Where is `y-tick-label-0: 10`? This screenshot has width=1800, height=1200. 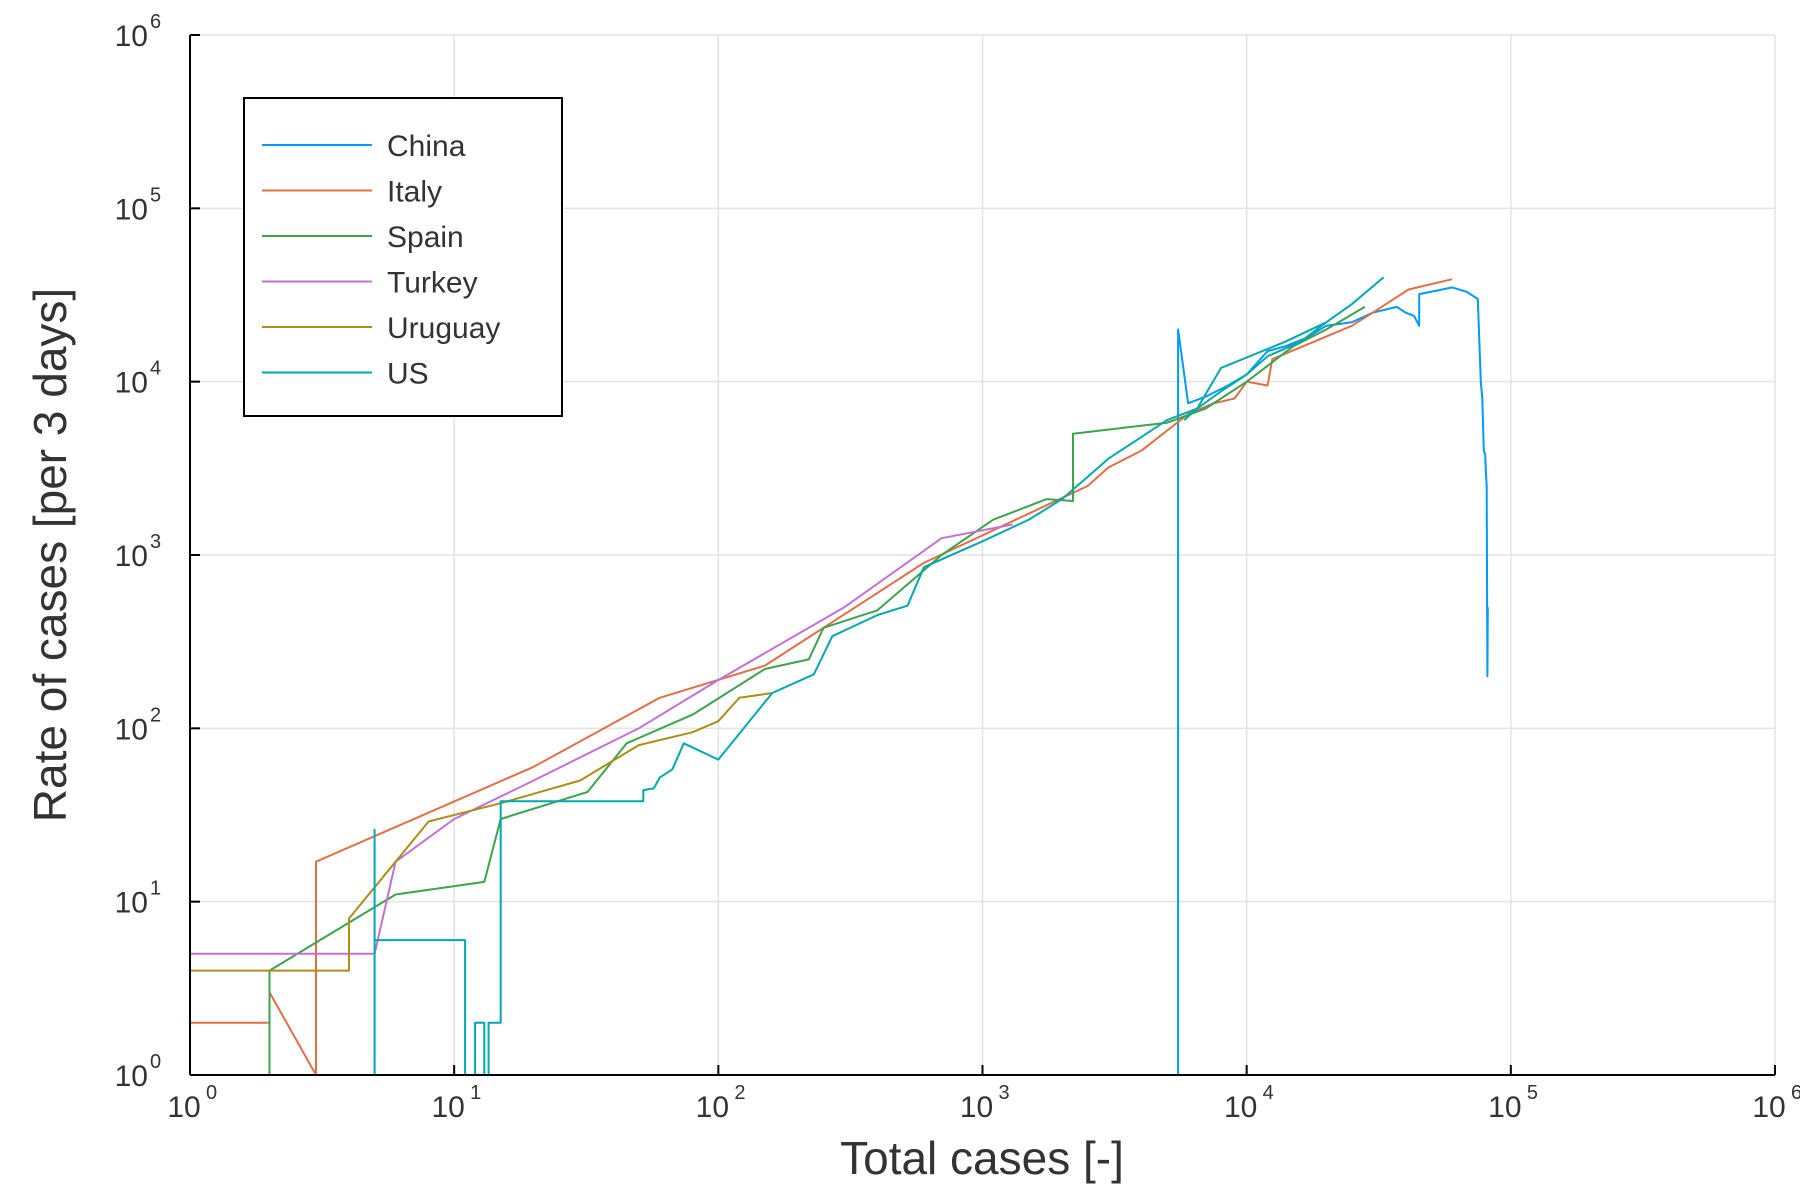 y-tick-label-0: 10 is located at coordinates (131, 1076).